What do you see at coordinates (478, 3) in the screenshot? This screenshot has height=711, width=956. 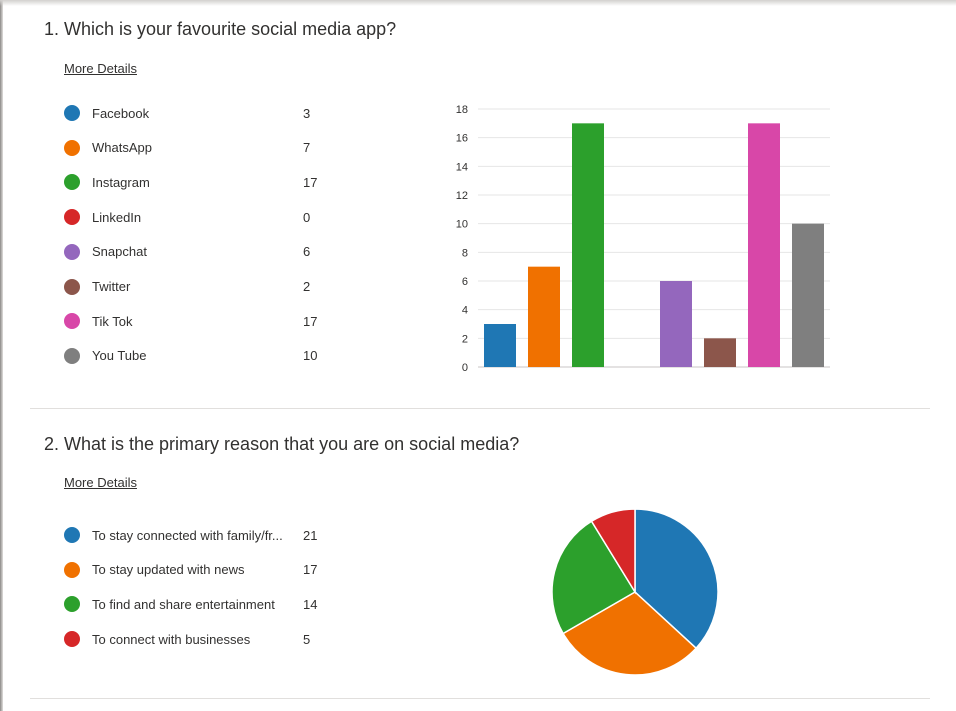 I see `top-shadow` at bounding box center [478, 3].